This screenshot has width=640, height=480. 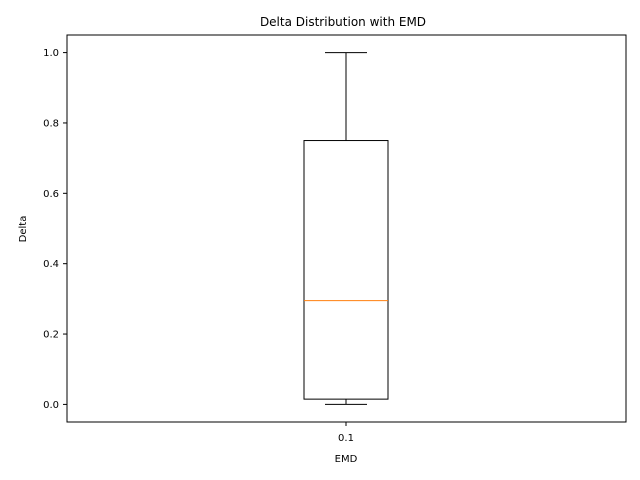 What do you see at coordinates (51, 264) in the screenshot?
I see `y-tick-label: 0.4` at bounding box center [51, 264].